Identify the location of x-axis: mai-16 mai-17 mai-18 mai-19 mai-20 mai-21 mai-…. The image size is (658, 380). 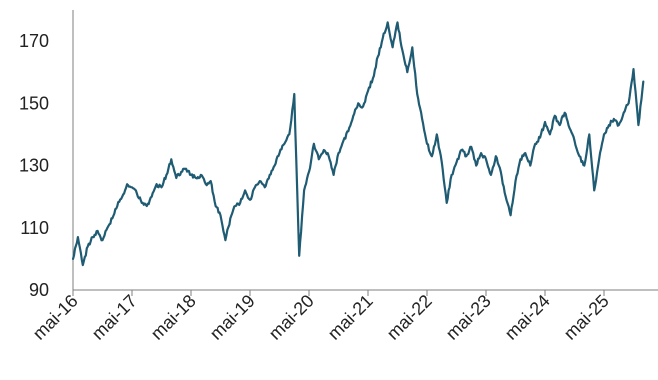
(343, 316).